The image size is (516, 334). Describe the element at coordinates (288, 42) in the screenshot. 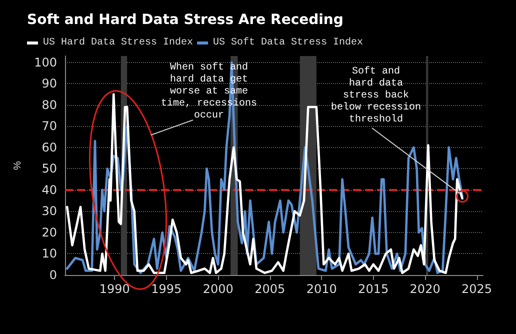

I see `legend-label: US Soft Data Stress Index` at that location.